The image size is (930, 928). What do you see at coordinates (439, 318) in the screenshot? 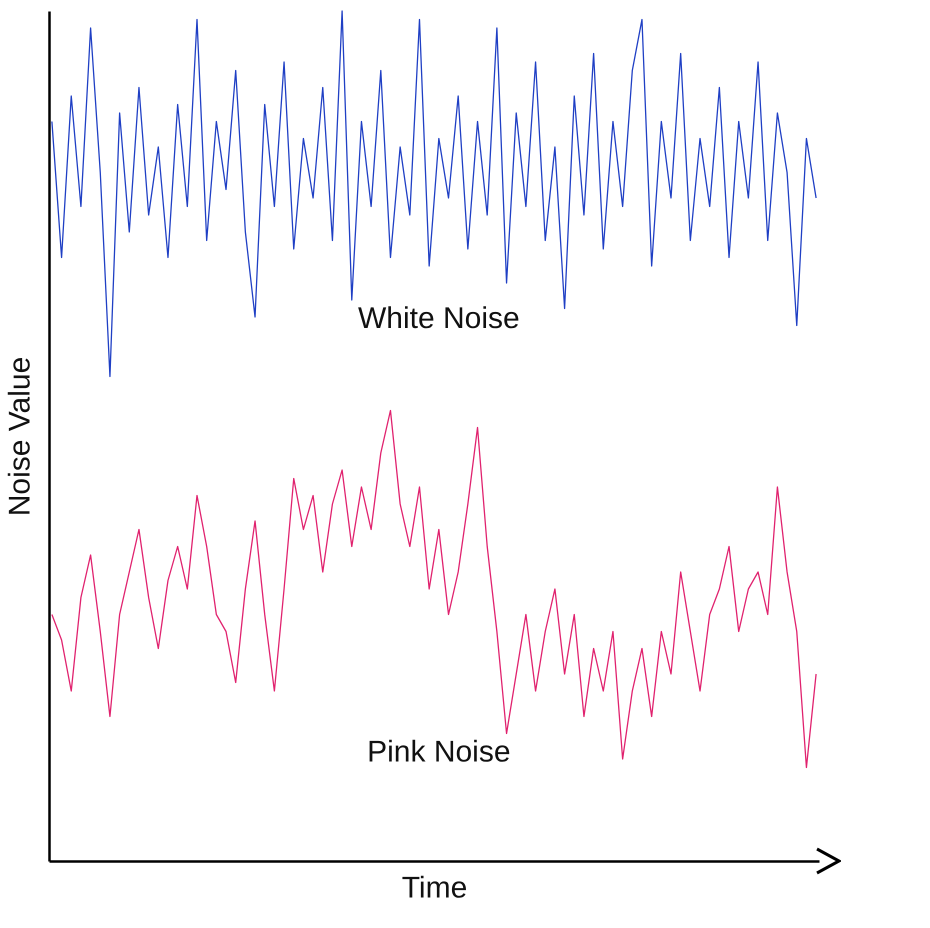
I see `series-label: White Noise` at bounding box center [439, 318].